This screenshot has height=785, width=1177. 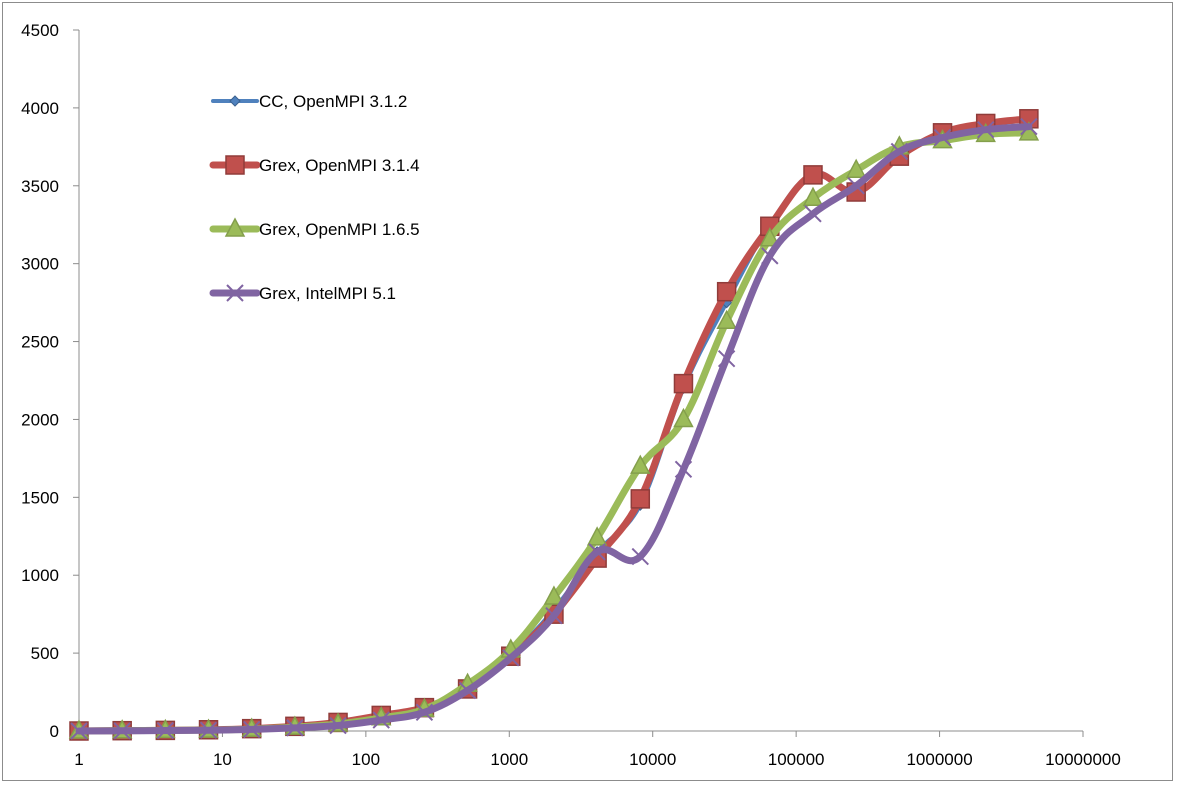 I want to click on x-tick-label: 10000, so click(x=652, y=759).